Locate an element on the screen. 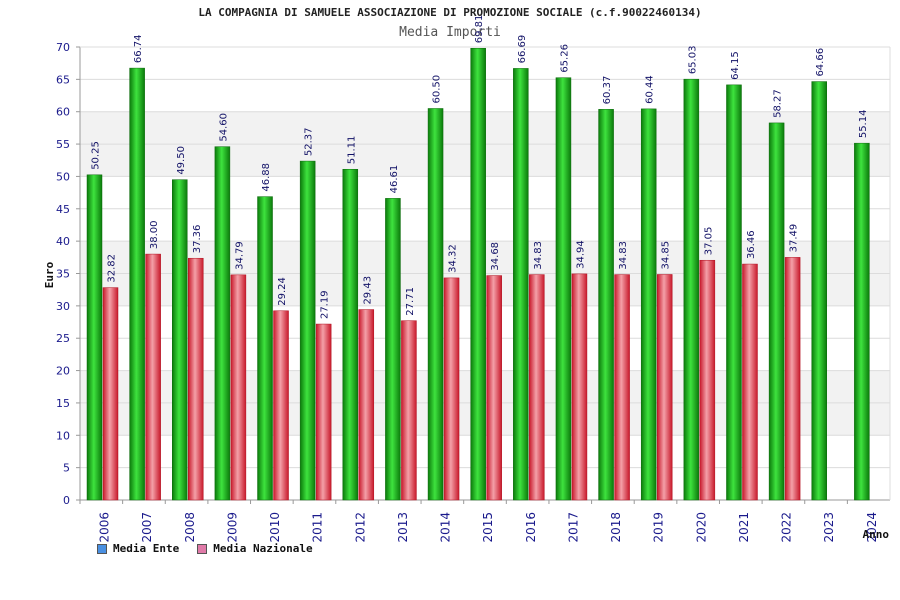  data-label: 34.85 is located at coordinates (666, 255).